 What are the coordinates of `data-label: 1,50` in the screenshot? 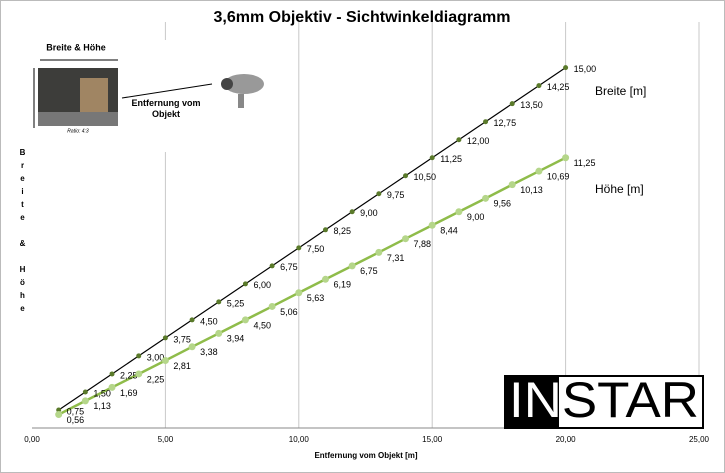 It's located at (102, 393).